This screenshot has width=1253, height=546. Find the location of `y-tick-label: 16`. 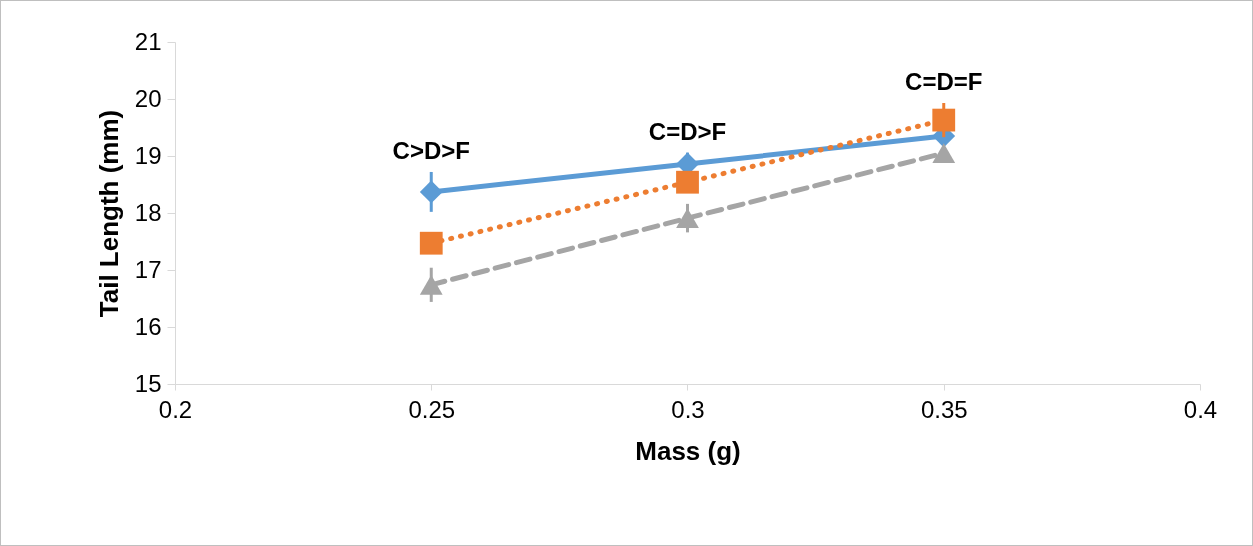

y-tick-label: 16 is located at coordinates (148, 326).